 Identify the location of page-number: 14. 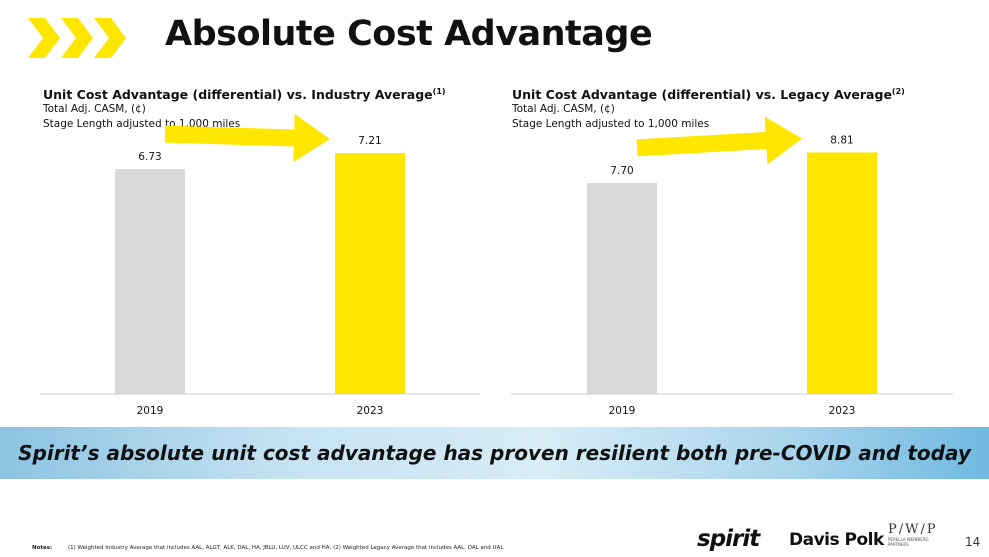
(973, 542).